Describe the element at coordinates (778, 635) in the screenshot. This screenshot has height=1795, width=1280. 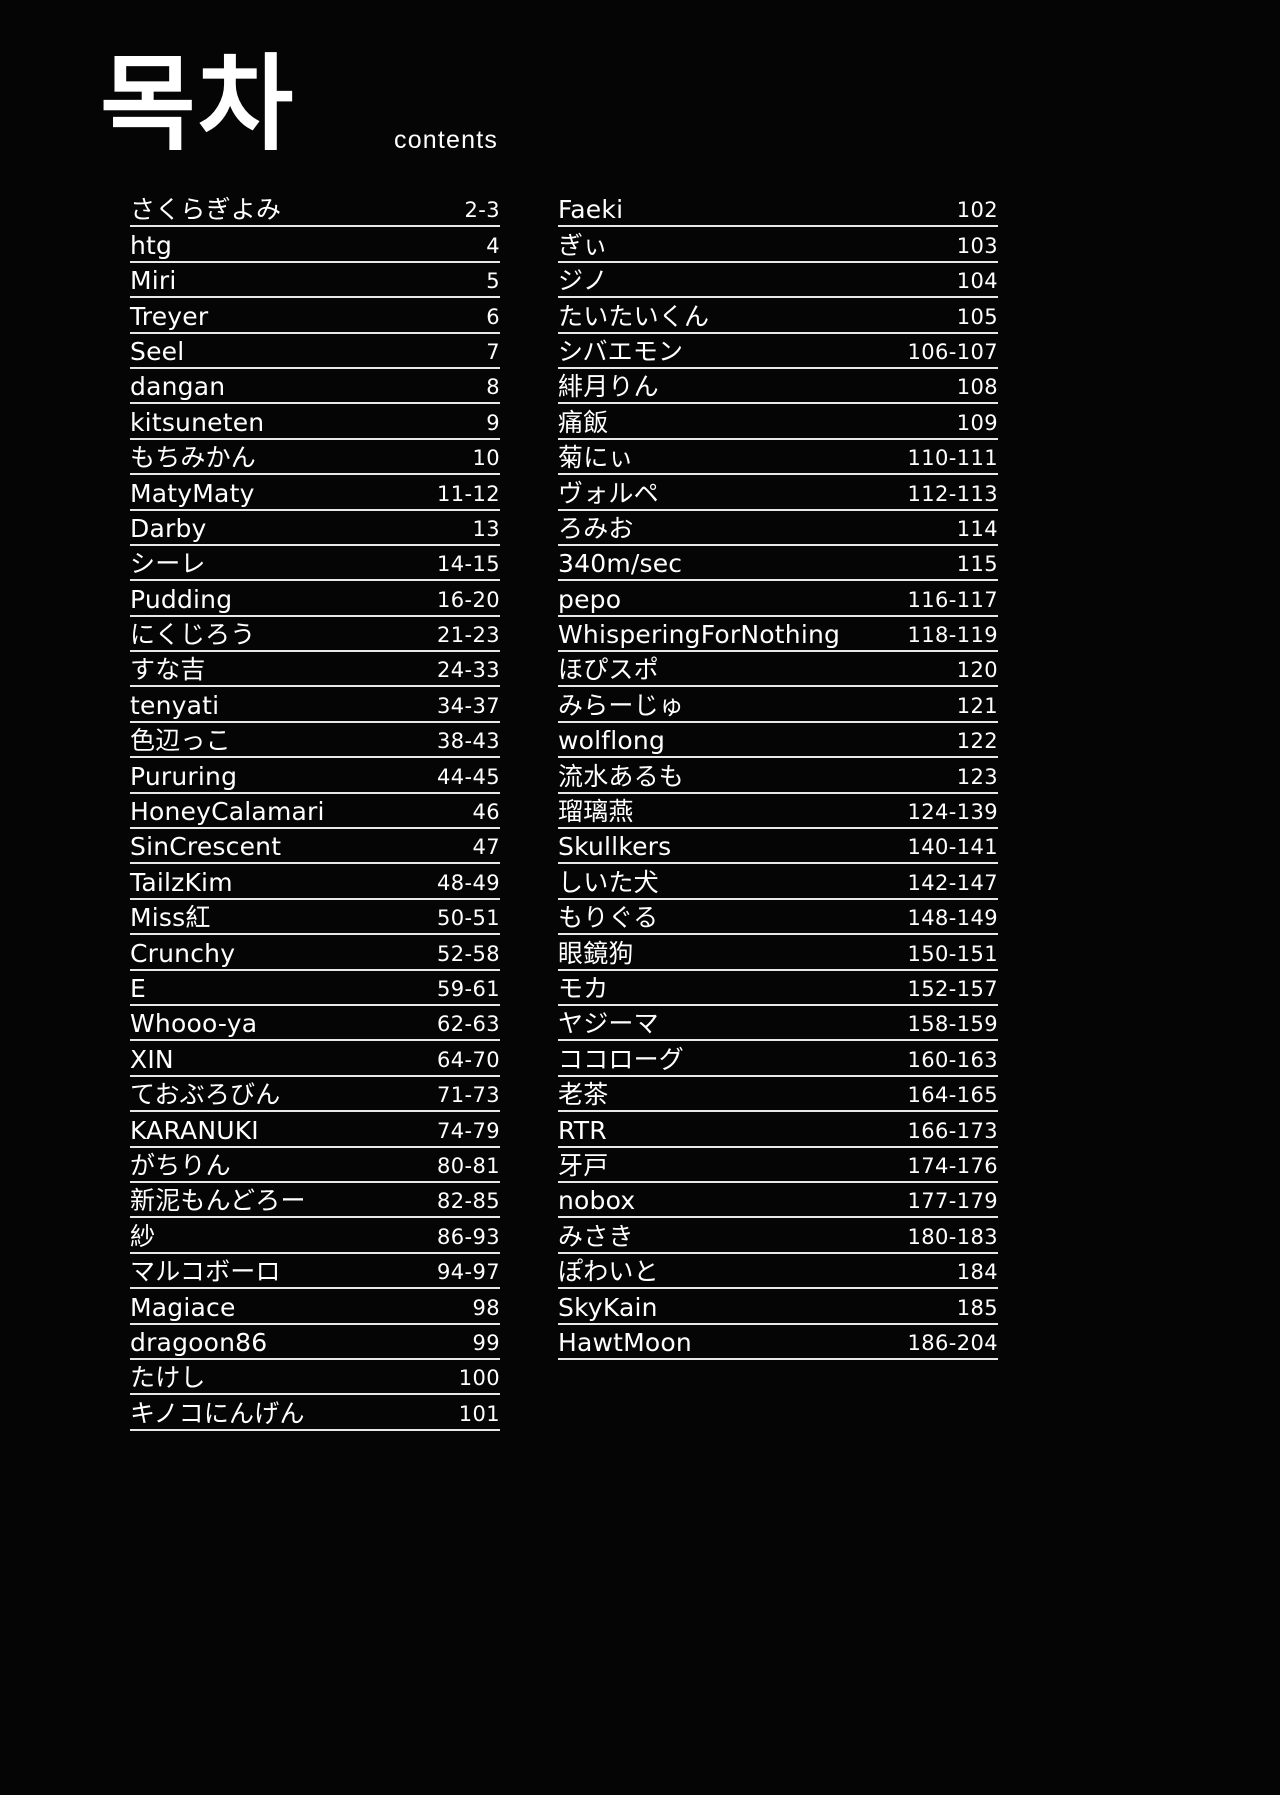
I see `toc-entry: WhisperingForNothing 118-119` at that location.